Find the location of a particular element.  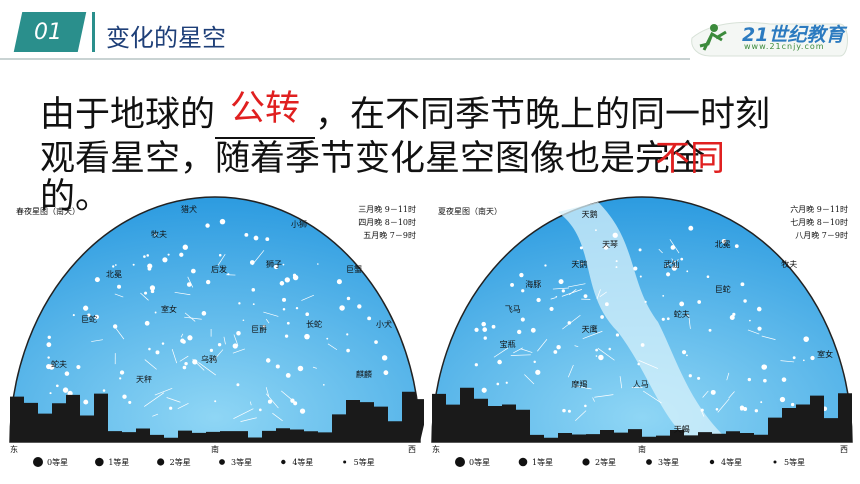

constellation-label: 巨蟹 is located at coordinates (354, 269).